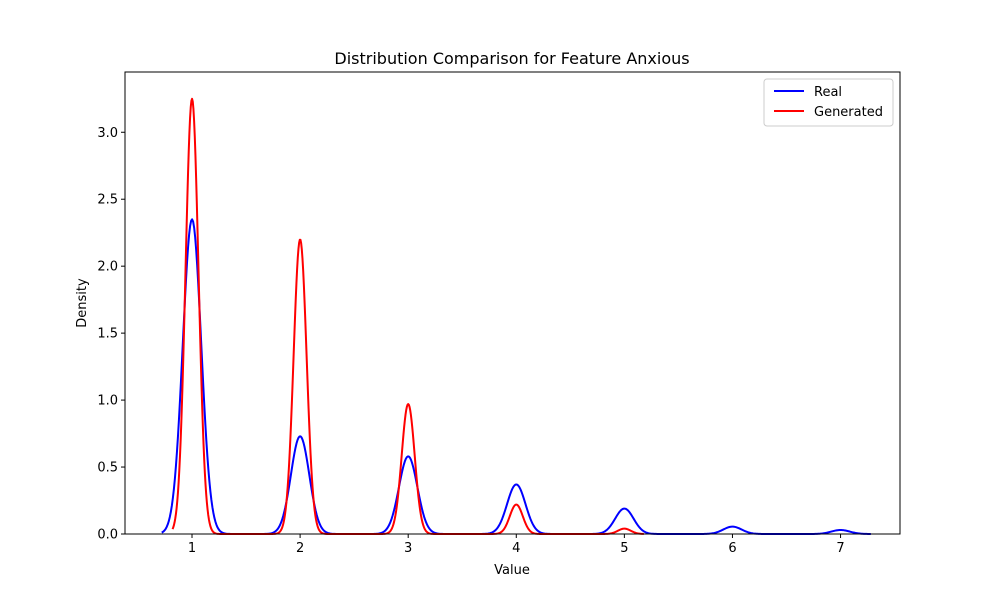 Image resolution: width=1000 pixels, height=600 pixels. Describe the element at coordinates (732, 548) in the screenshot. I see `x-tick-label: 6` at that location.